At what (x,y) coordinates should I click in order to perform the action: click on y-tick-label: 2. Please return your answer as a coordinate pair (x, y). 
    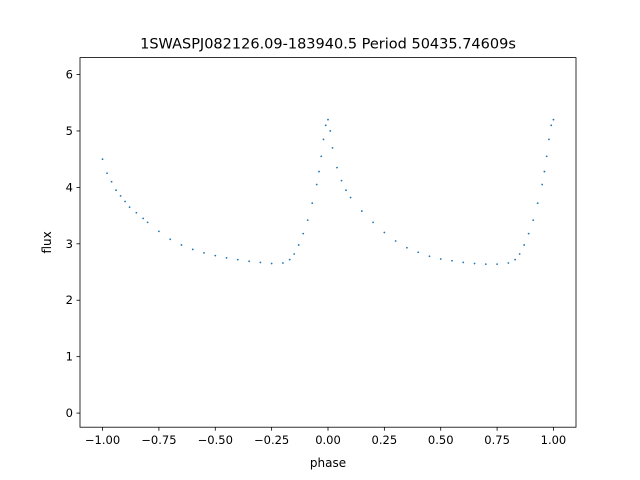
    Looking at the image, I should click on (69, 300).